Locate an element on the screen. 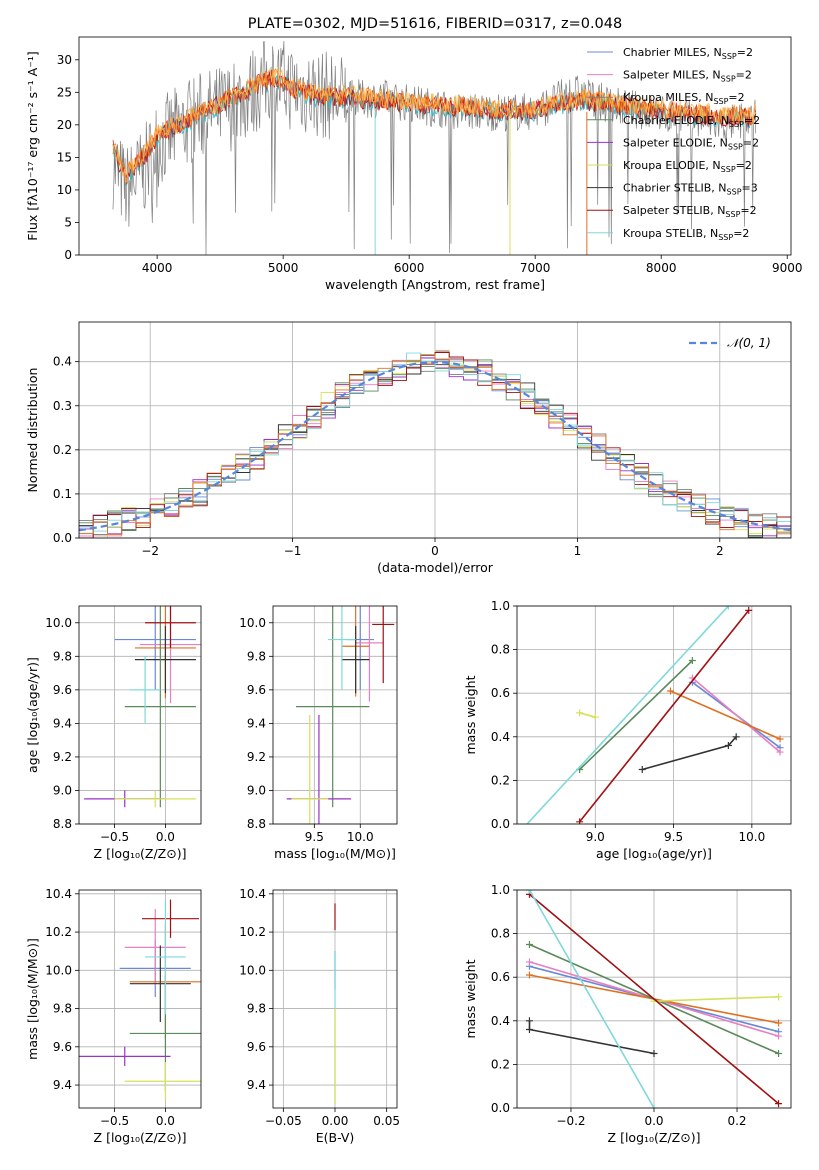  x-axis-label: Z [log₁₀(Z/Z⊙)] is located at coordinates (140, 853).